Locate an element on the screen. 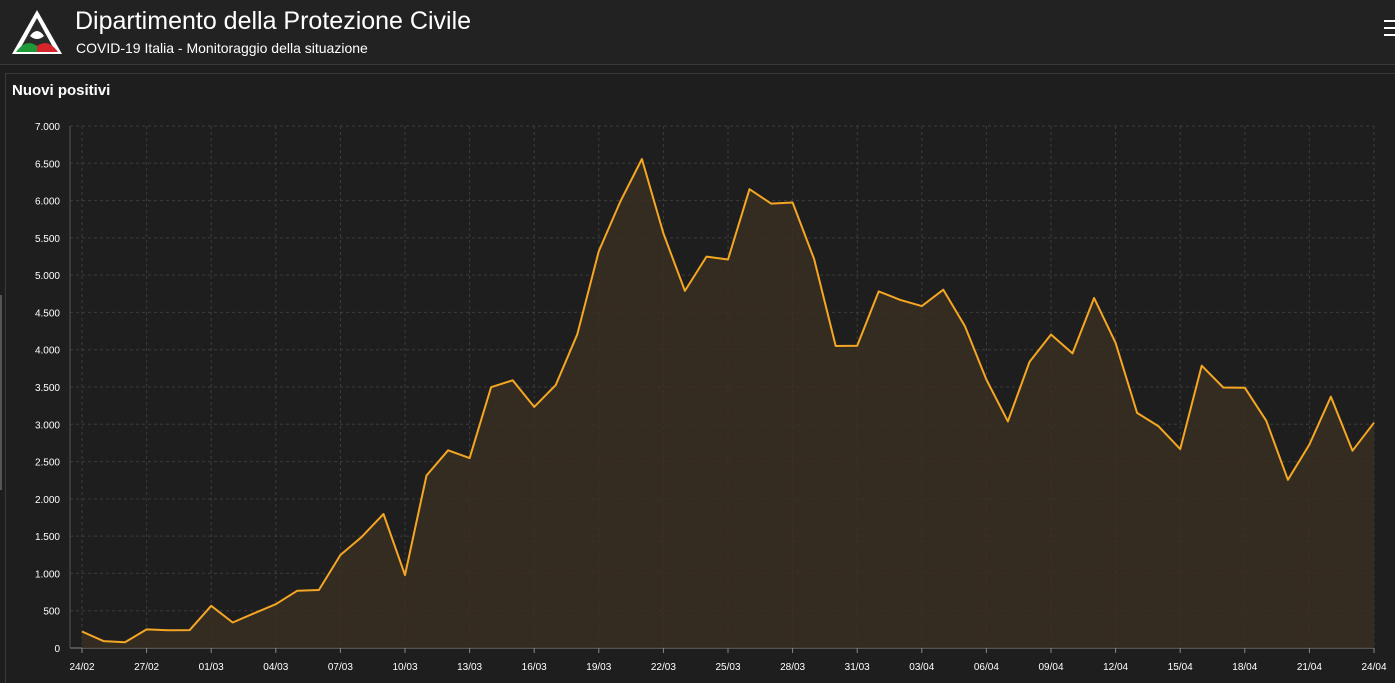 This screenshot has height=683, width=1395. x-tick-label: 25/03 is located at coordinates (727, 667).